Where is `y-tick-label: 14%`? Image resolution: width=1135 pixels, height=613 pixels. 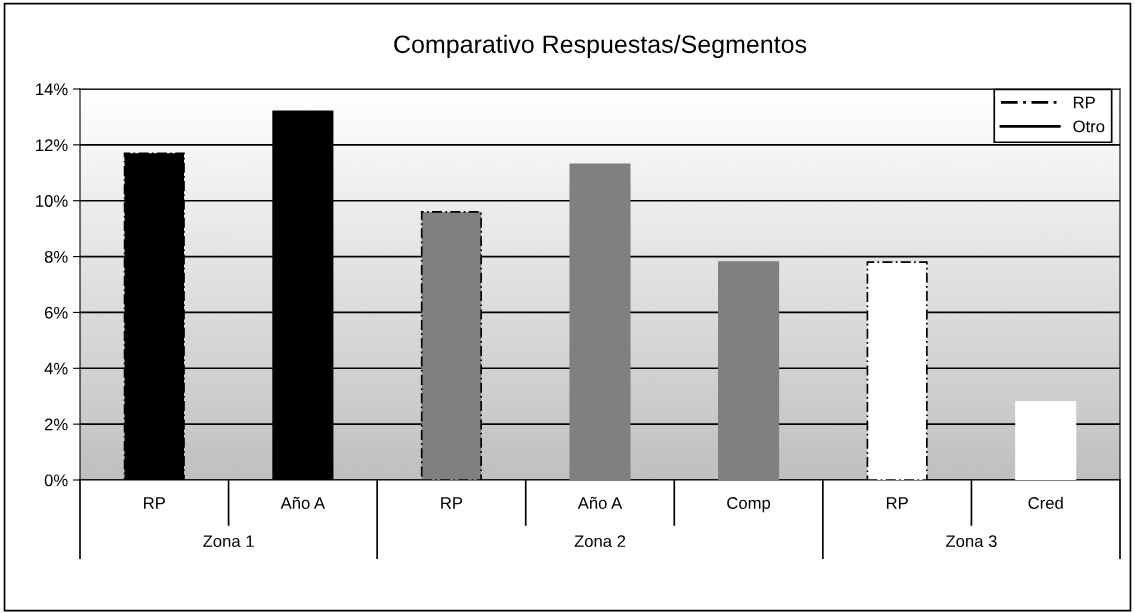 y-tick-label: 14% is located at coordinates (52, 89).